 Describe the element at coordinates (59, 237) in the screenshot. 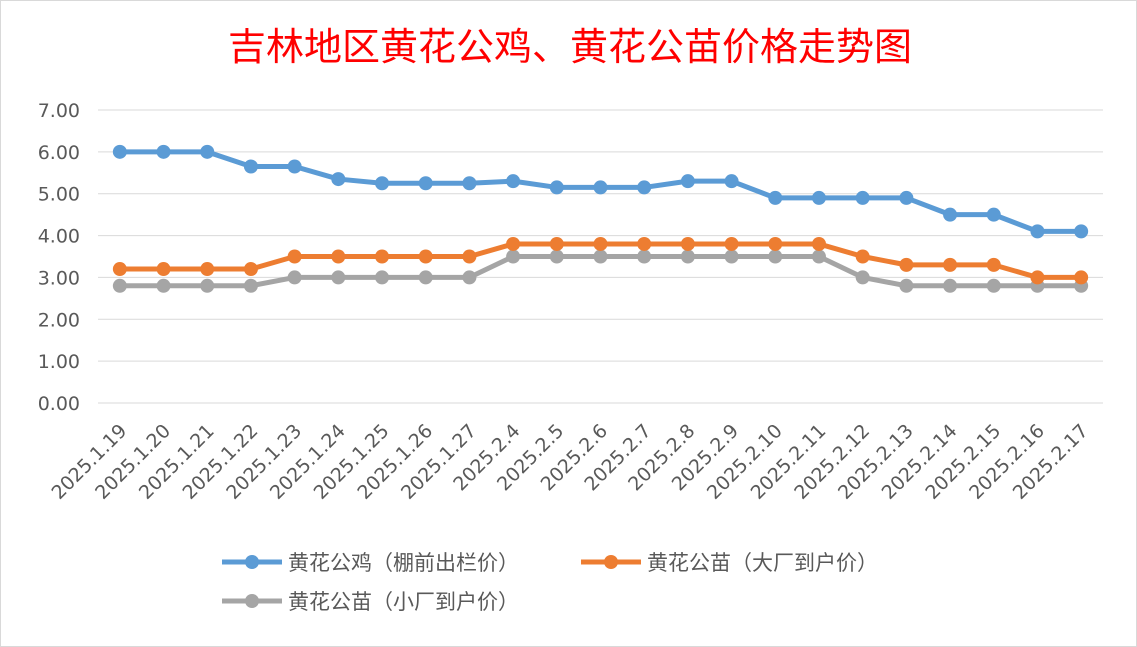

I see `y-tick-label: 4.00` at that location.